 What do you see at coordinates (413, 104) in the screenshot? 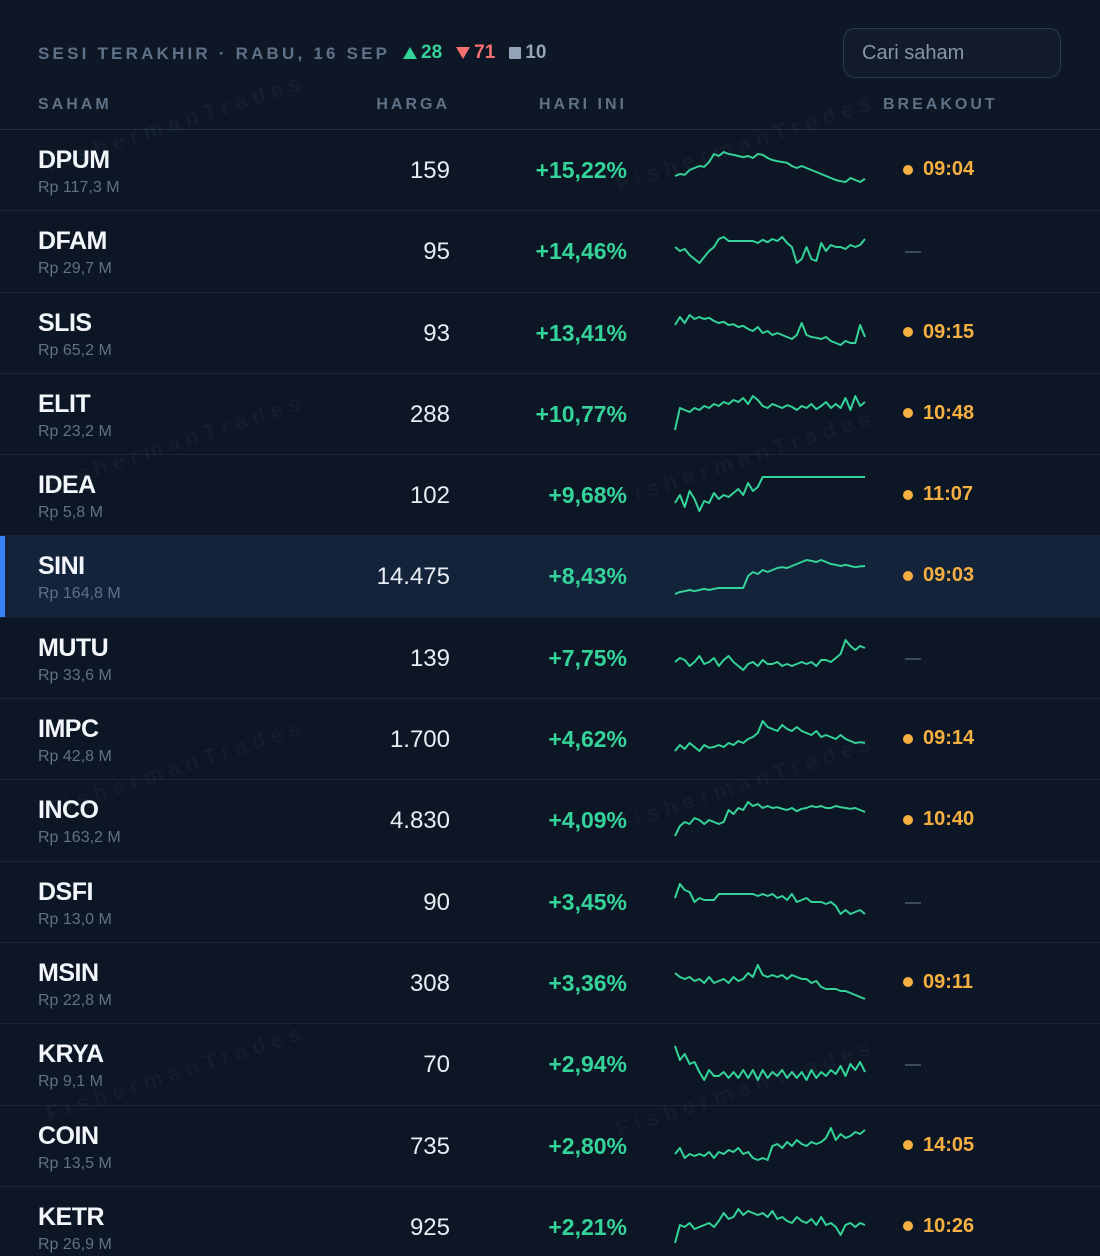
I see `column-header-harga: HARGA` at bounding box center [413, 104].